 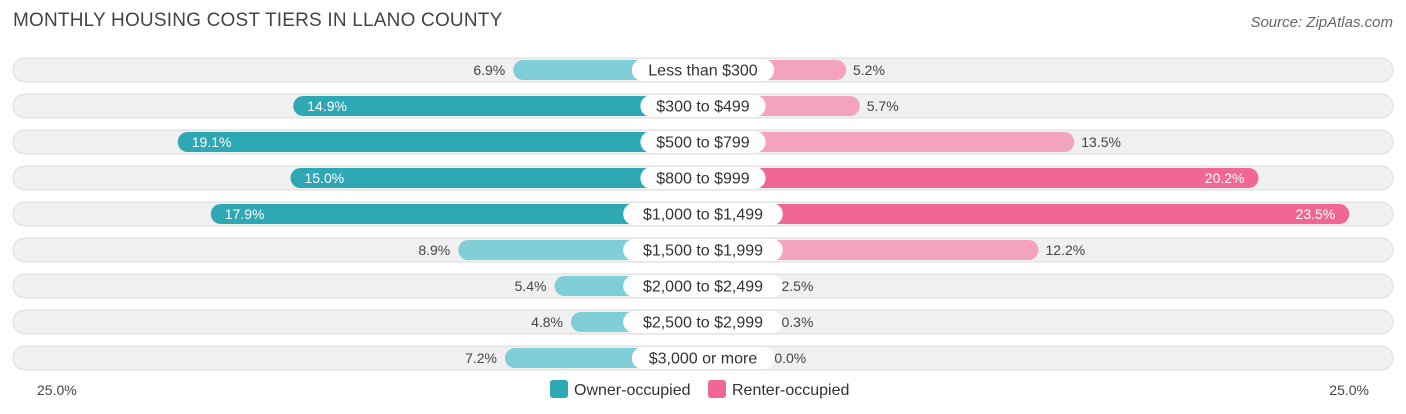 What do you see at coordinates (1349, 390) in the screenshot?
I see `axis-max-label: 25.0%` at bounding box center [1349, 390].